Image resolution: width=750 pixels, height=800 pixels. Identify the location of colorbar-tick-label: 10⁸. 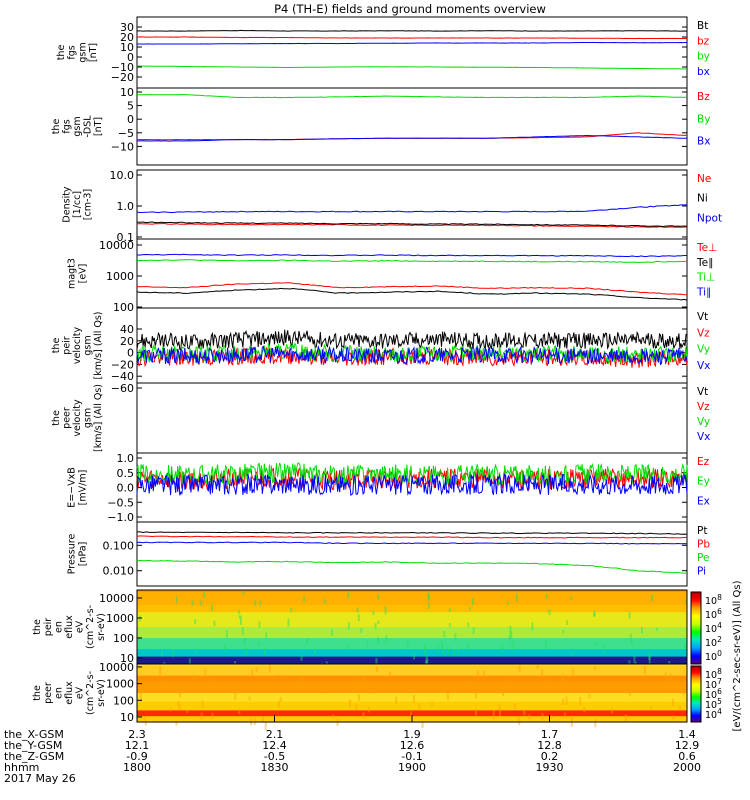
(713, 674).